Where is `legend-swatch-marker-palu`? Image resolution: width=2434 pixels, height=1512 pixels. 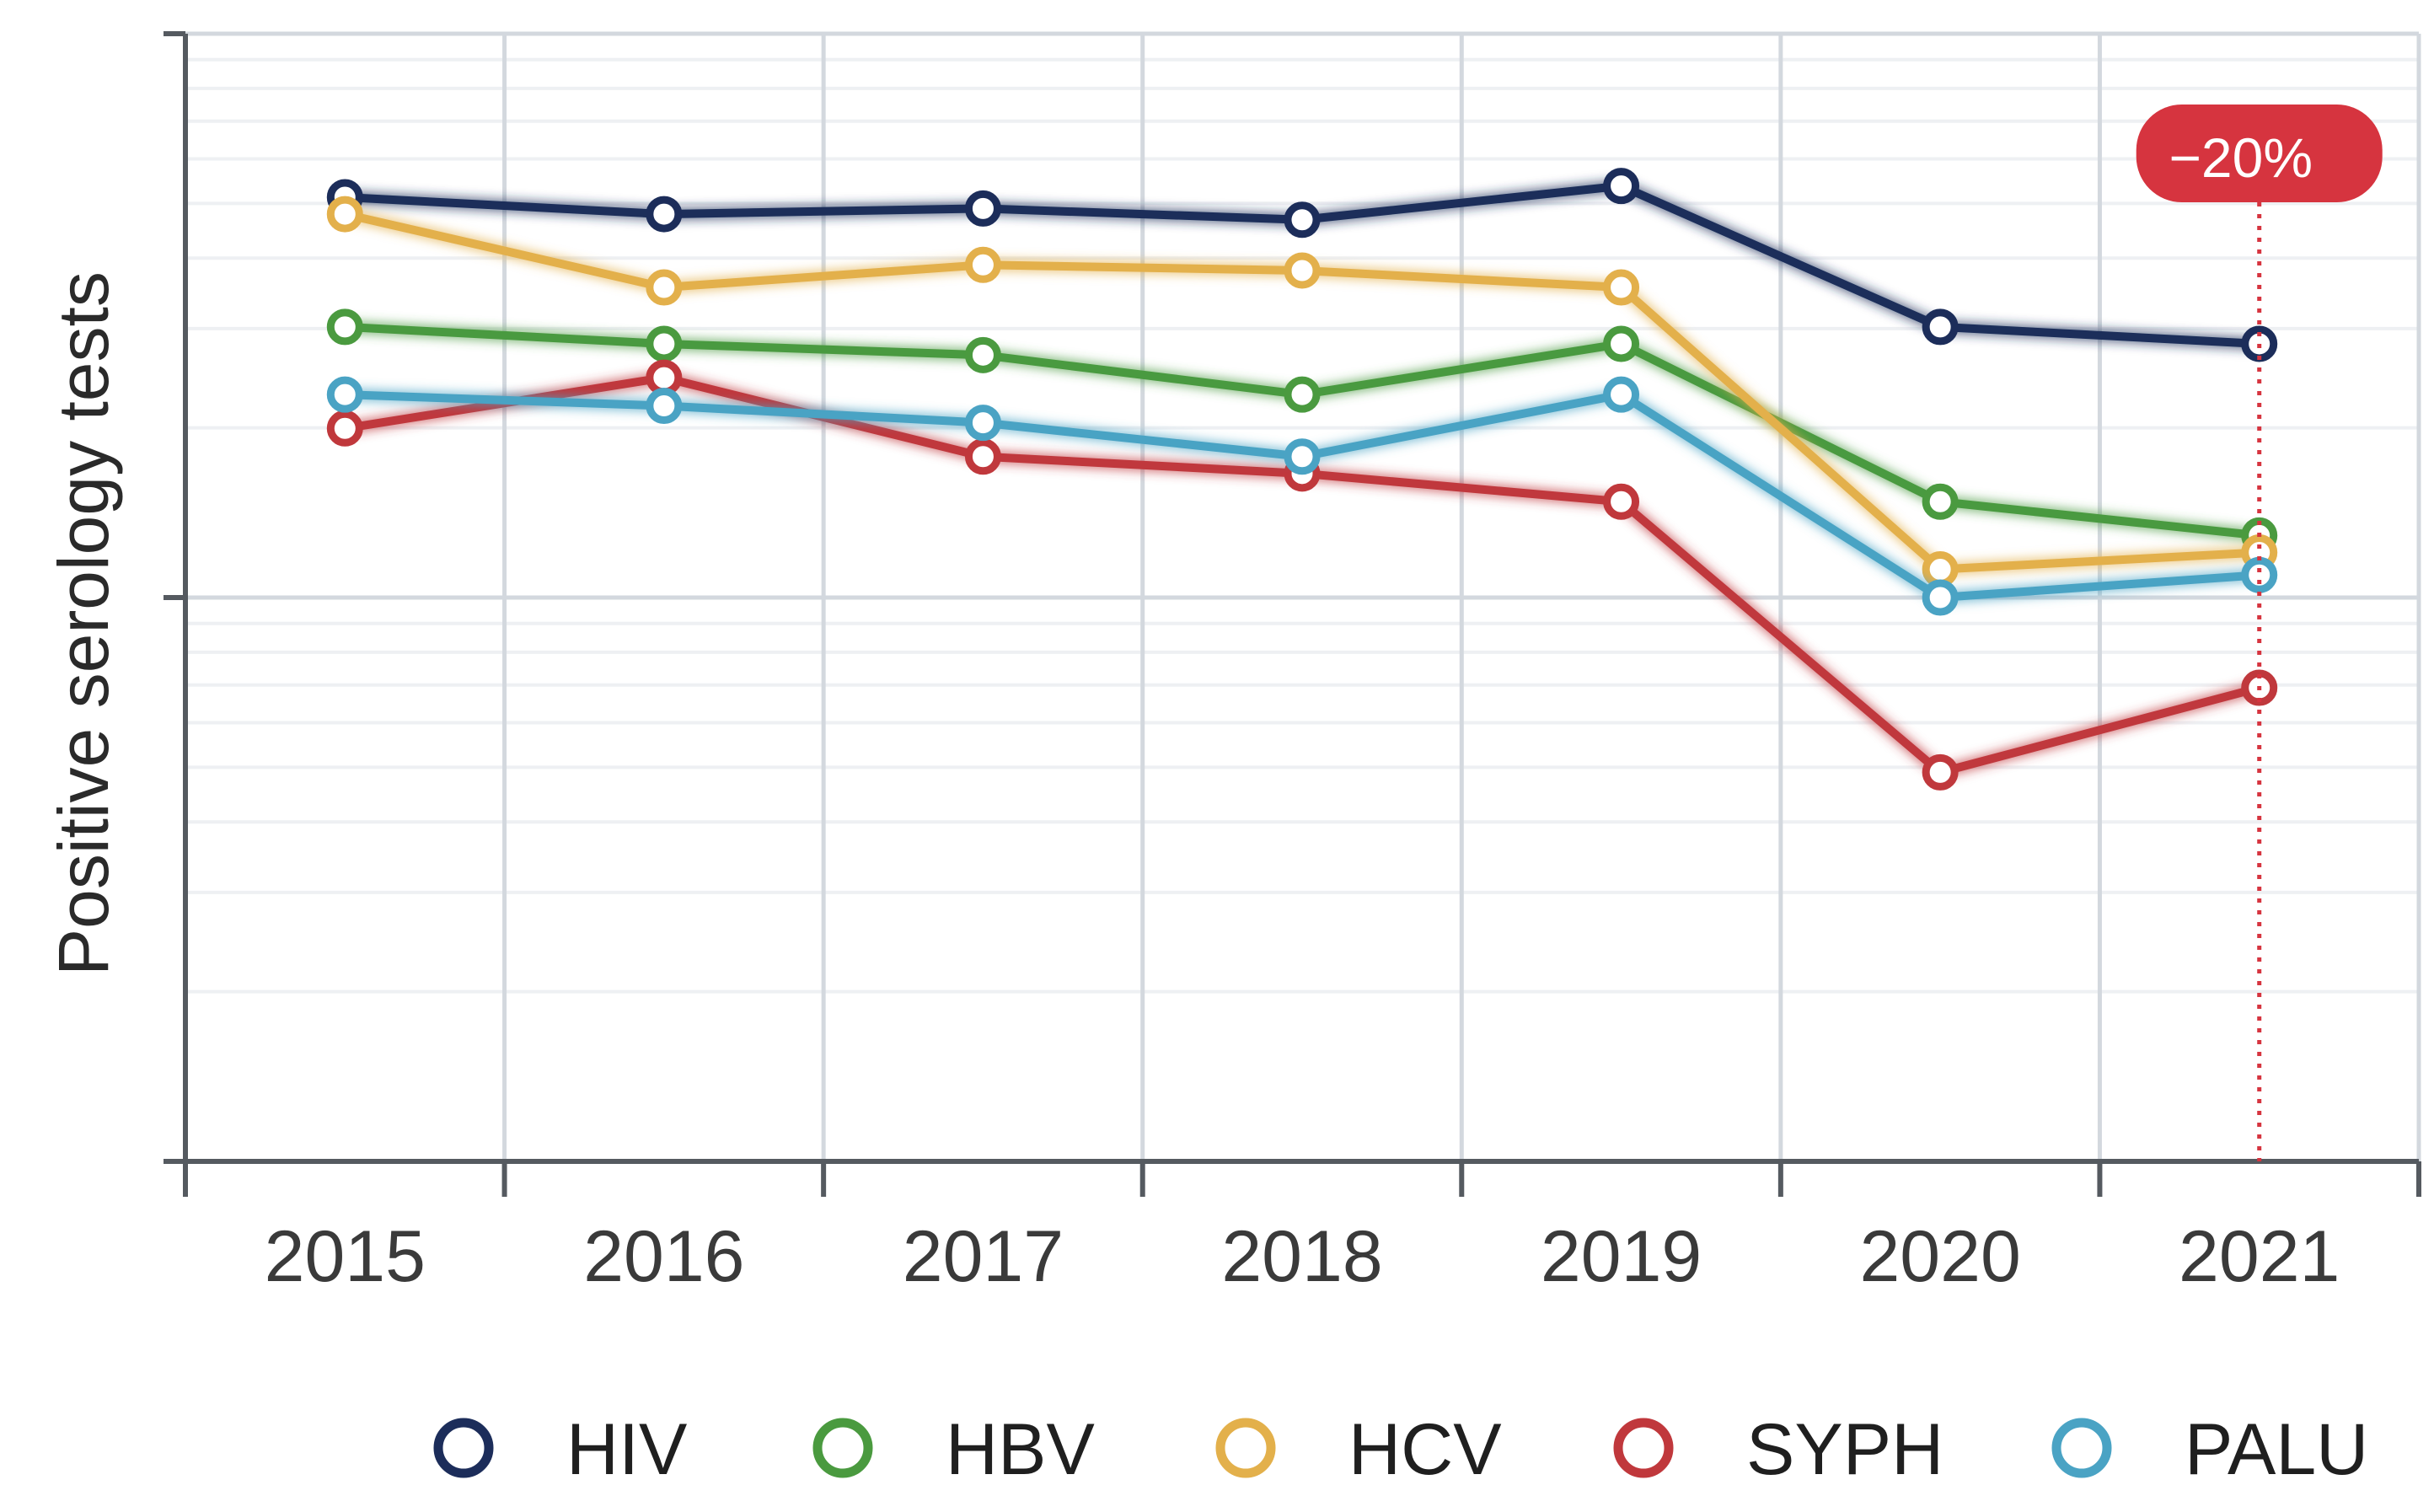 legend-swatch-marker-palu is located at coordinates (2081, 1448).